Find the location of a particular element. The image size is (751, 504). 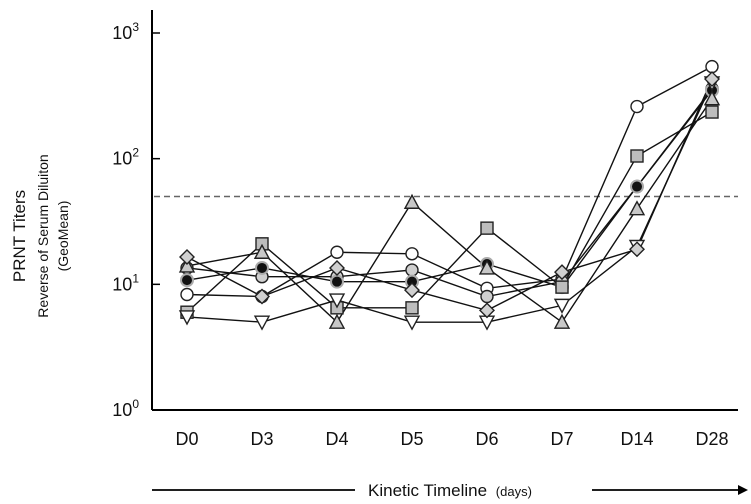

y-tick-label: 10¹ is located at coordinates (125, 282).